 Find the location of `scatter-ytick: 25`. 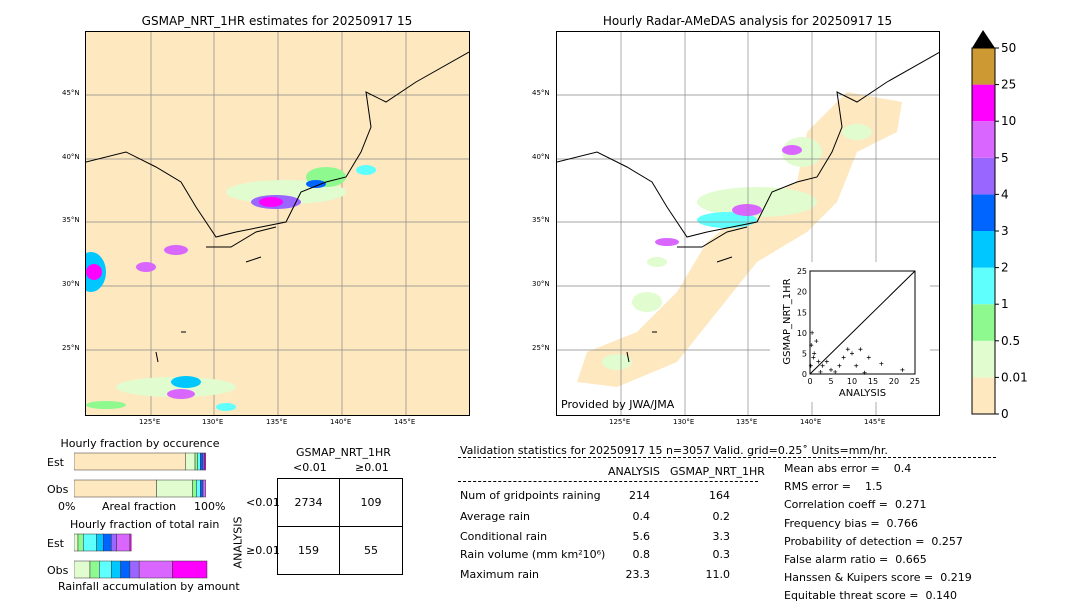

scatter-ytick: 25 is located at coordinates (802, 271).